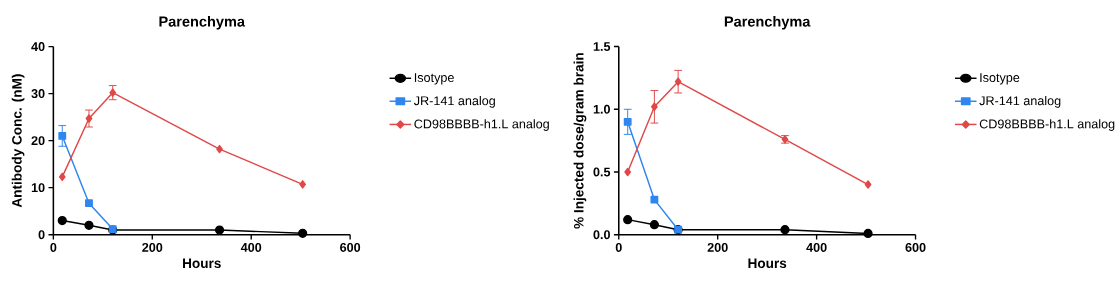 The width and height of the screenshot is (1120, 294). I want to click on y-tick-label: 0.5, so click(602, 172).